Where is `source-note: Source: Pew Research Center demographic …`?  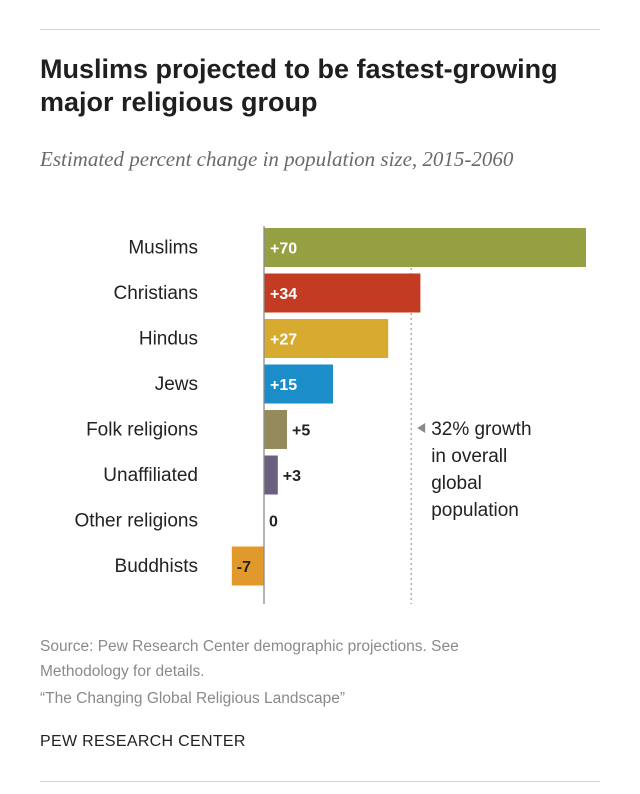 source-note: Source: Pew Research Center demographic … is located at coordinates (249, 646).